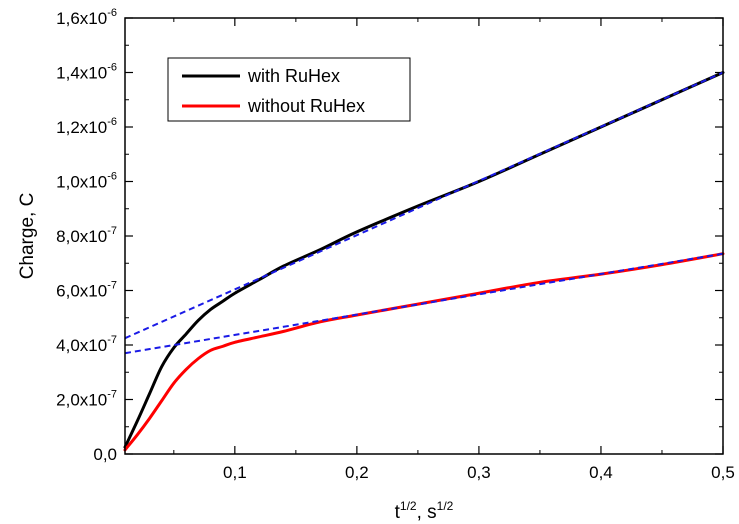 The image size is (739, 524). I want to click on y-tick-label: 1,4x10⁻⁶, so click(86, 72).